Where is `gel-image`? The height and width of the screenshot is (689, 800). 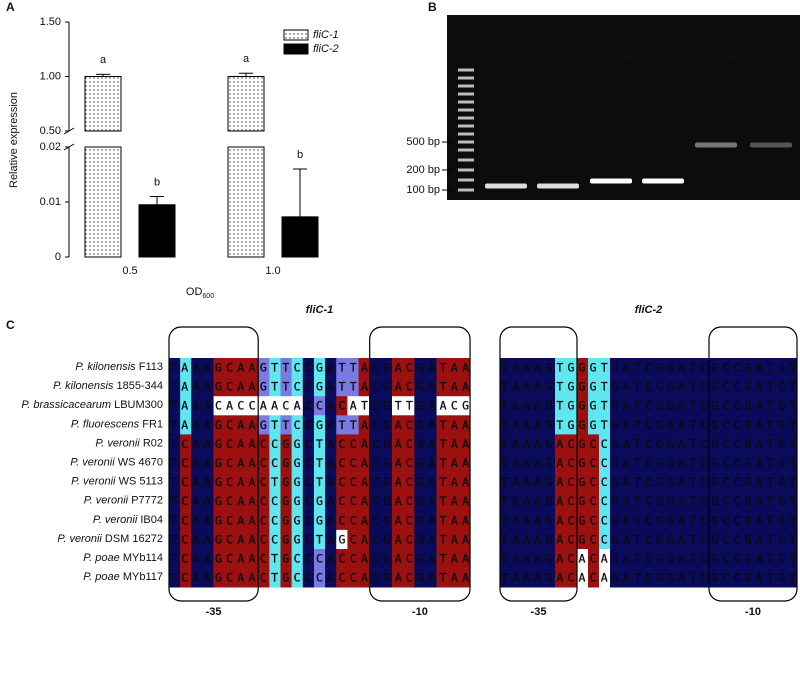
gel-image is located at coordinates (623, 107).